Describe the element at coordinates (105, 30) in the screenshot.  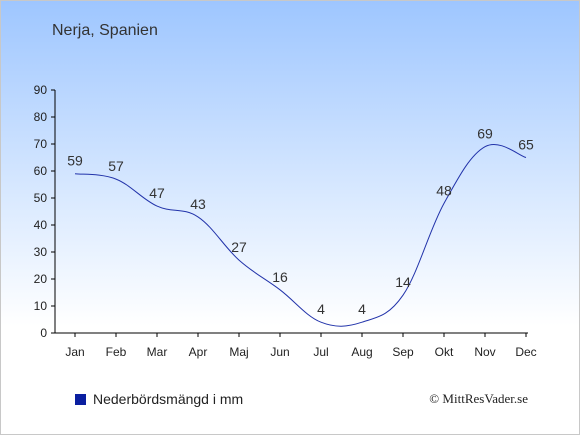
I see `chart-title: Nerja, Spanien` at that location.